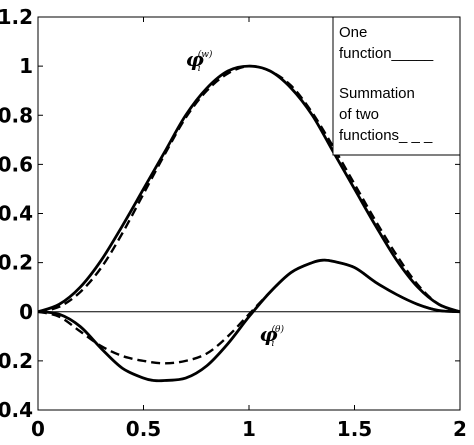 This screenshot has width=474, height=445. I want to click on legend-box, so click(396, 86).